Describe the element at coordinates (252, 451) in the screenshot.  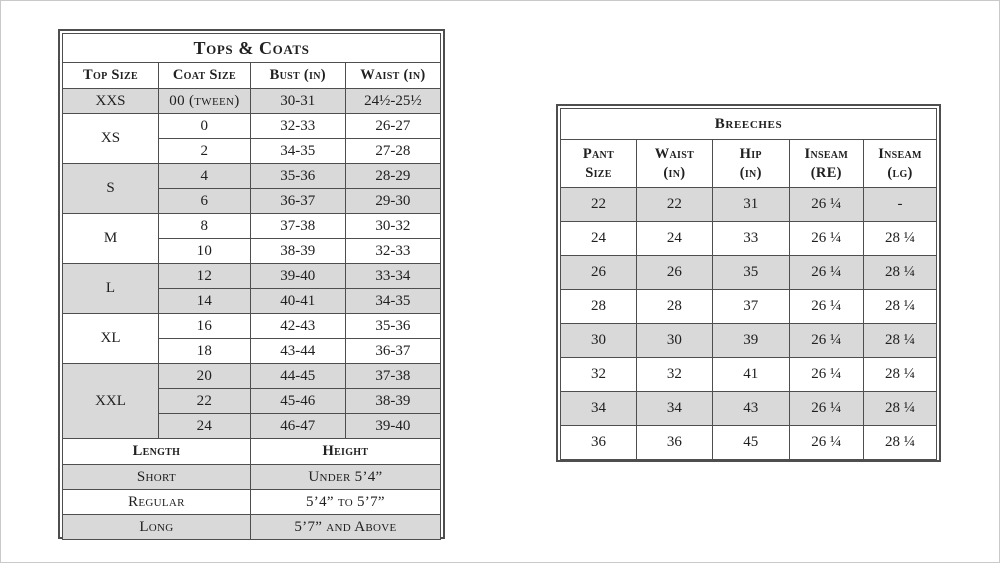
I see `length-header-row: Length Height` at that location.